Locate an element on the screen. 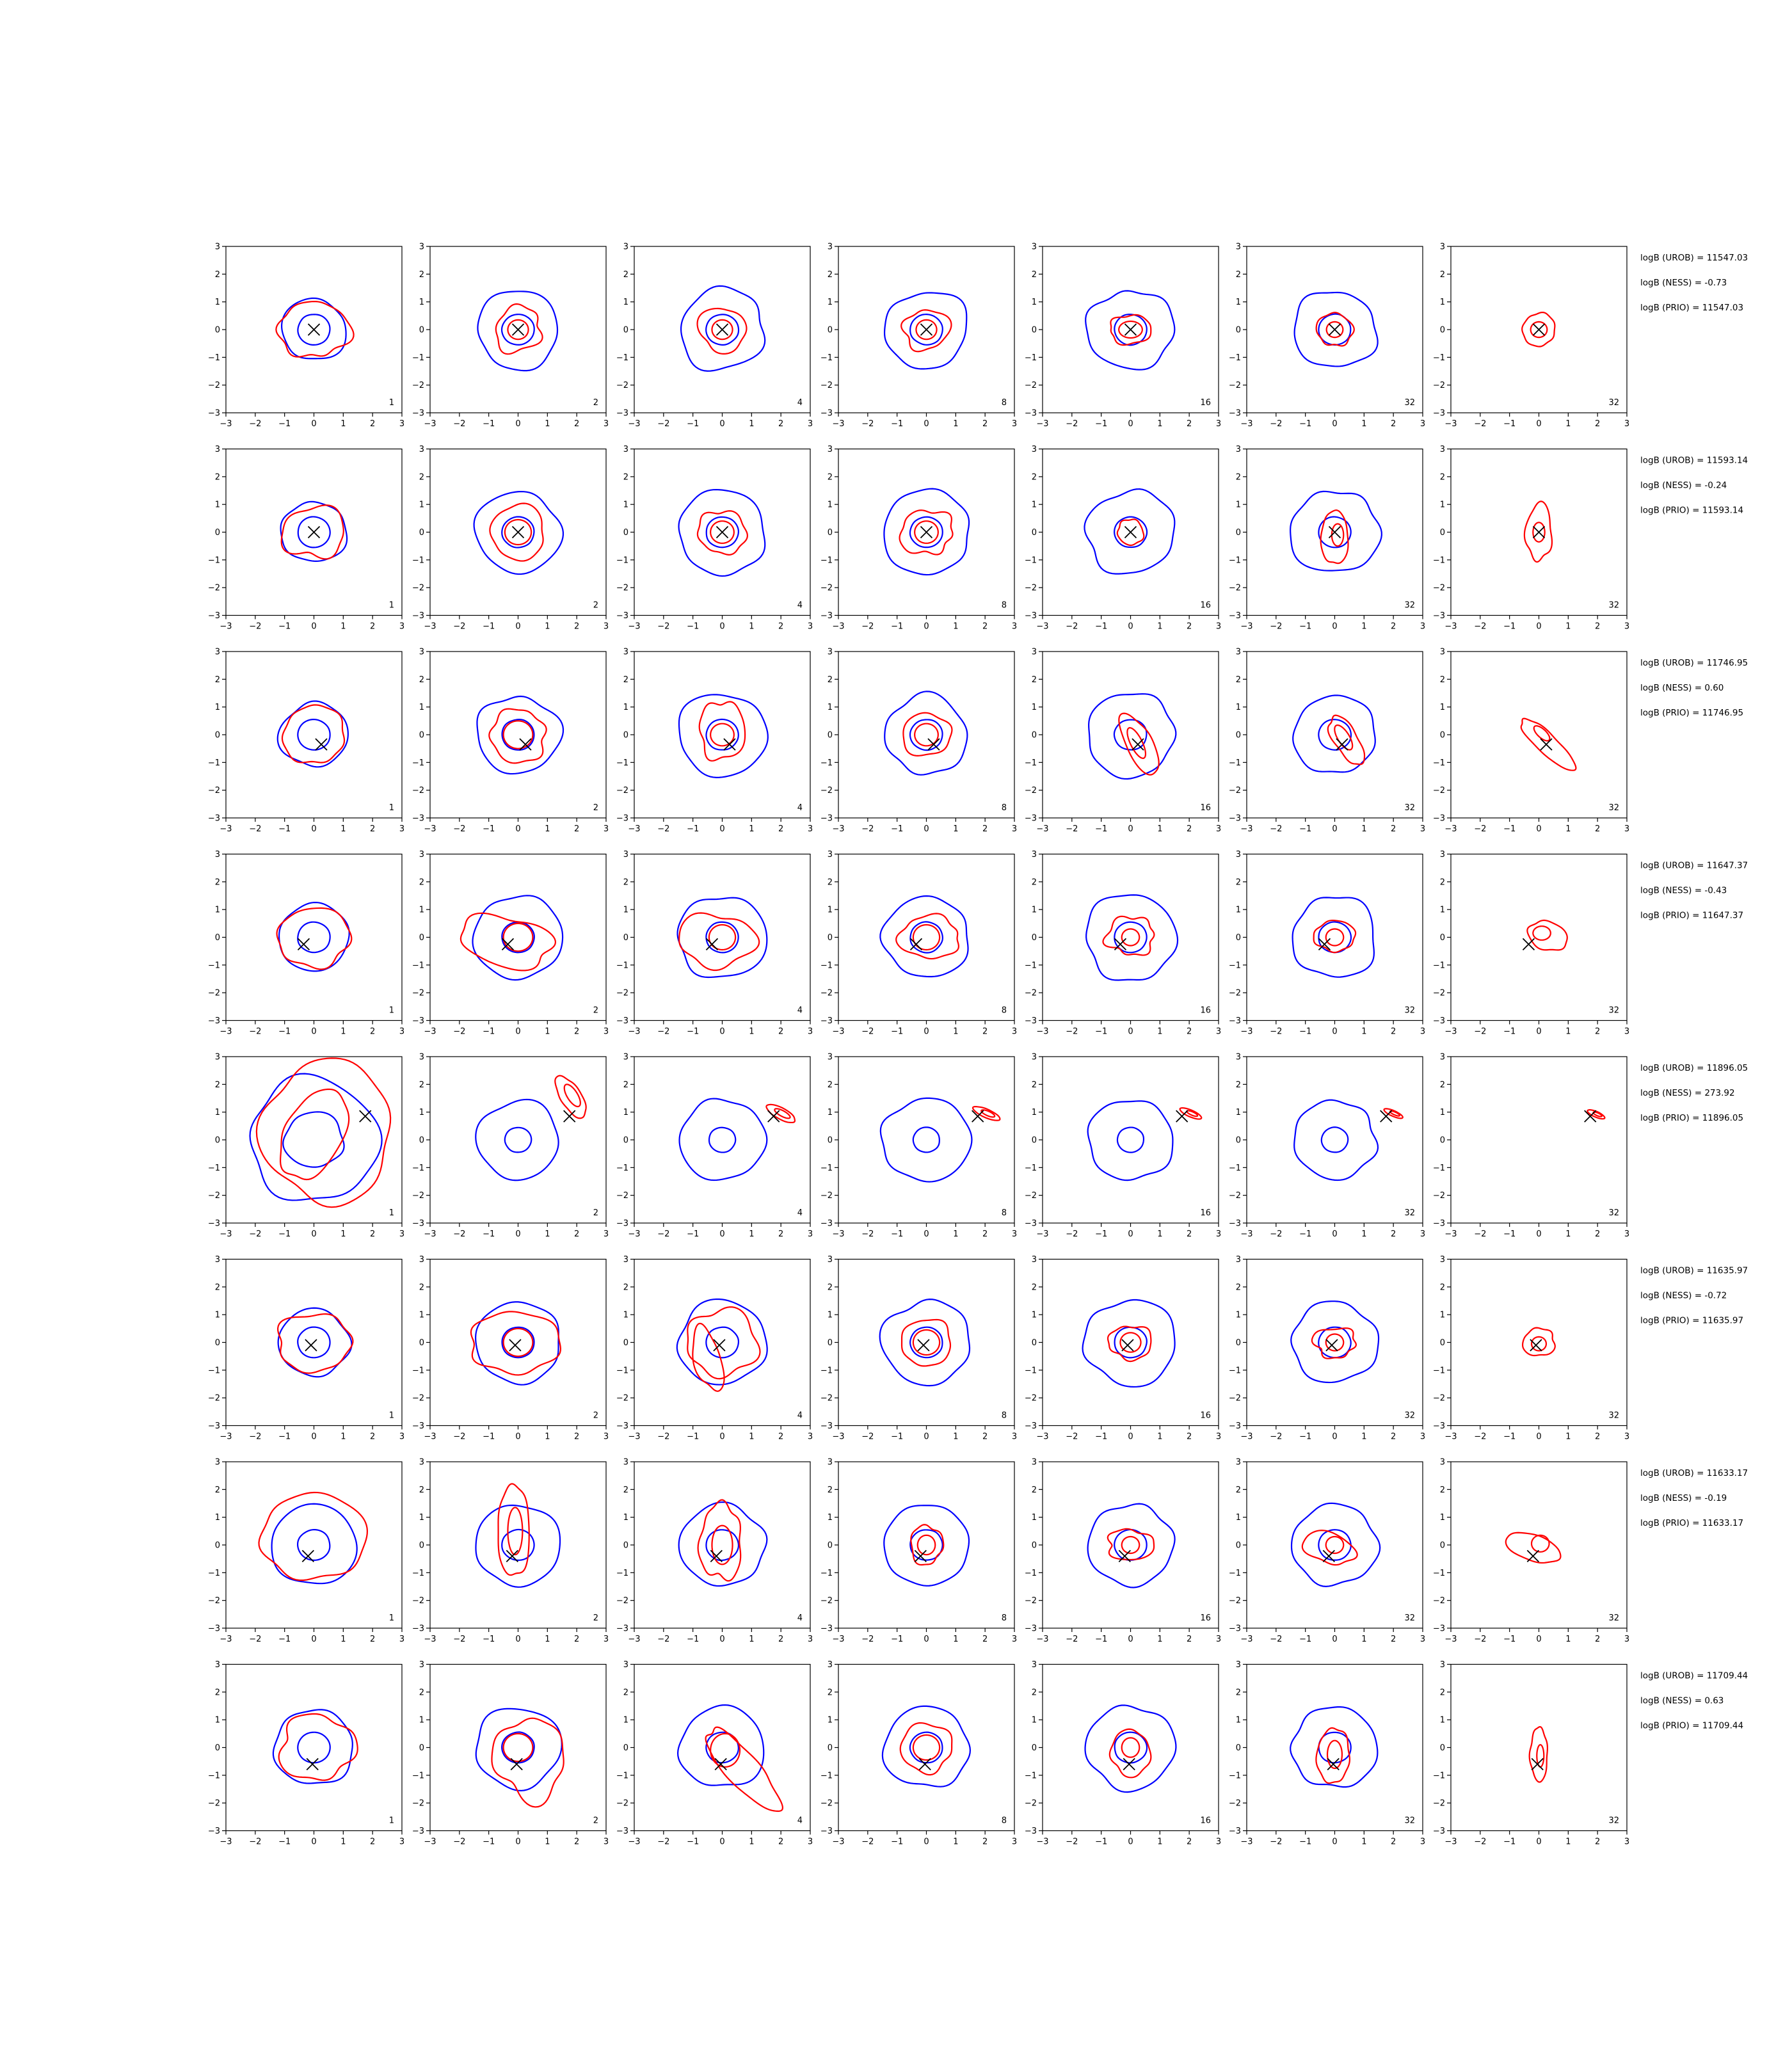  subplot-r1-c3: −3 −2 −1 0 1 2 3 −3 −2 −1 0 1 2 3 4 is located at coordinates (714, 336).